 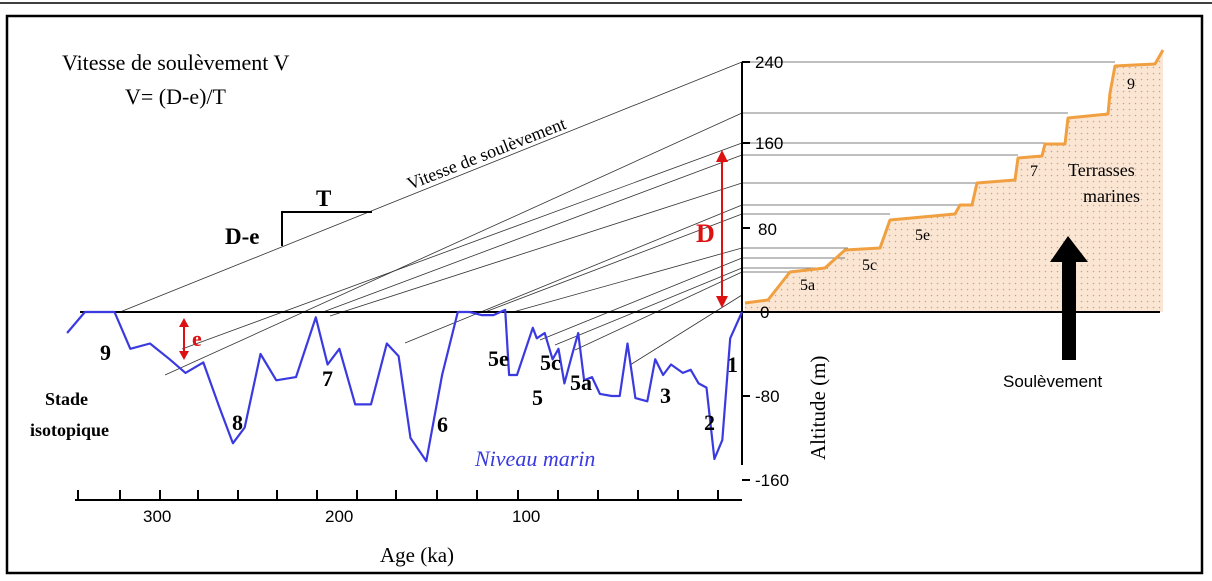 I want to click on stage-label-6: 6, so click(x=442, y=424).